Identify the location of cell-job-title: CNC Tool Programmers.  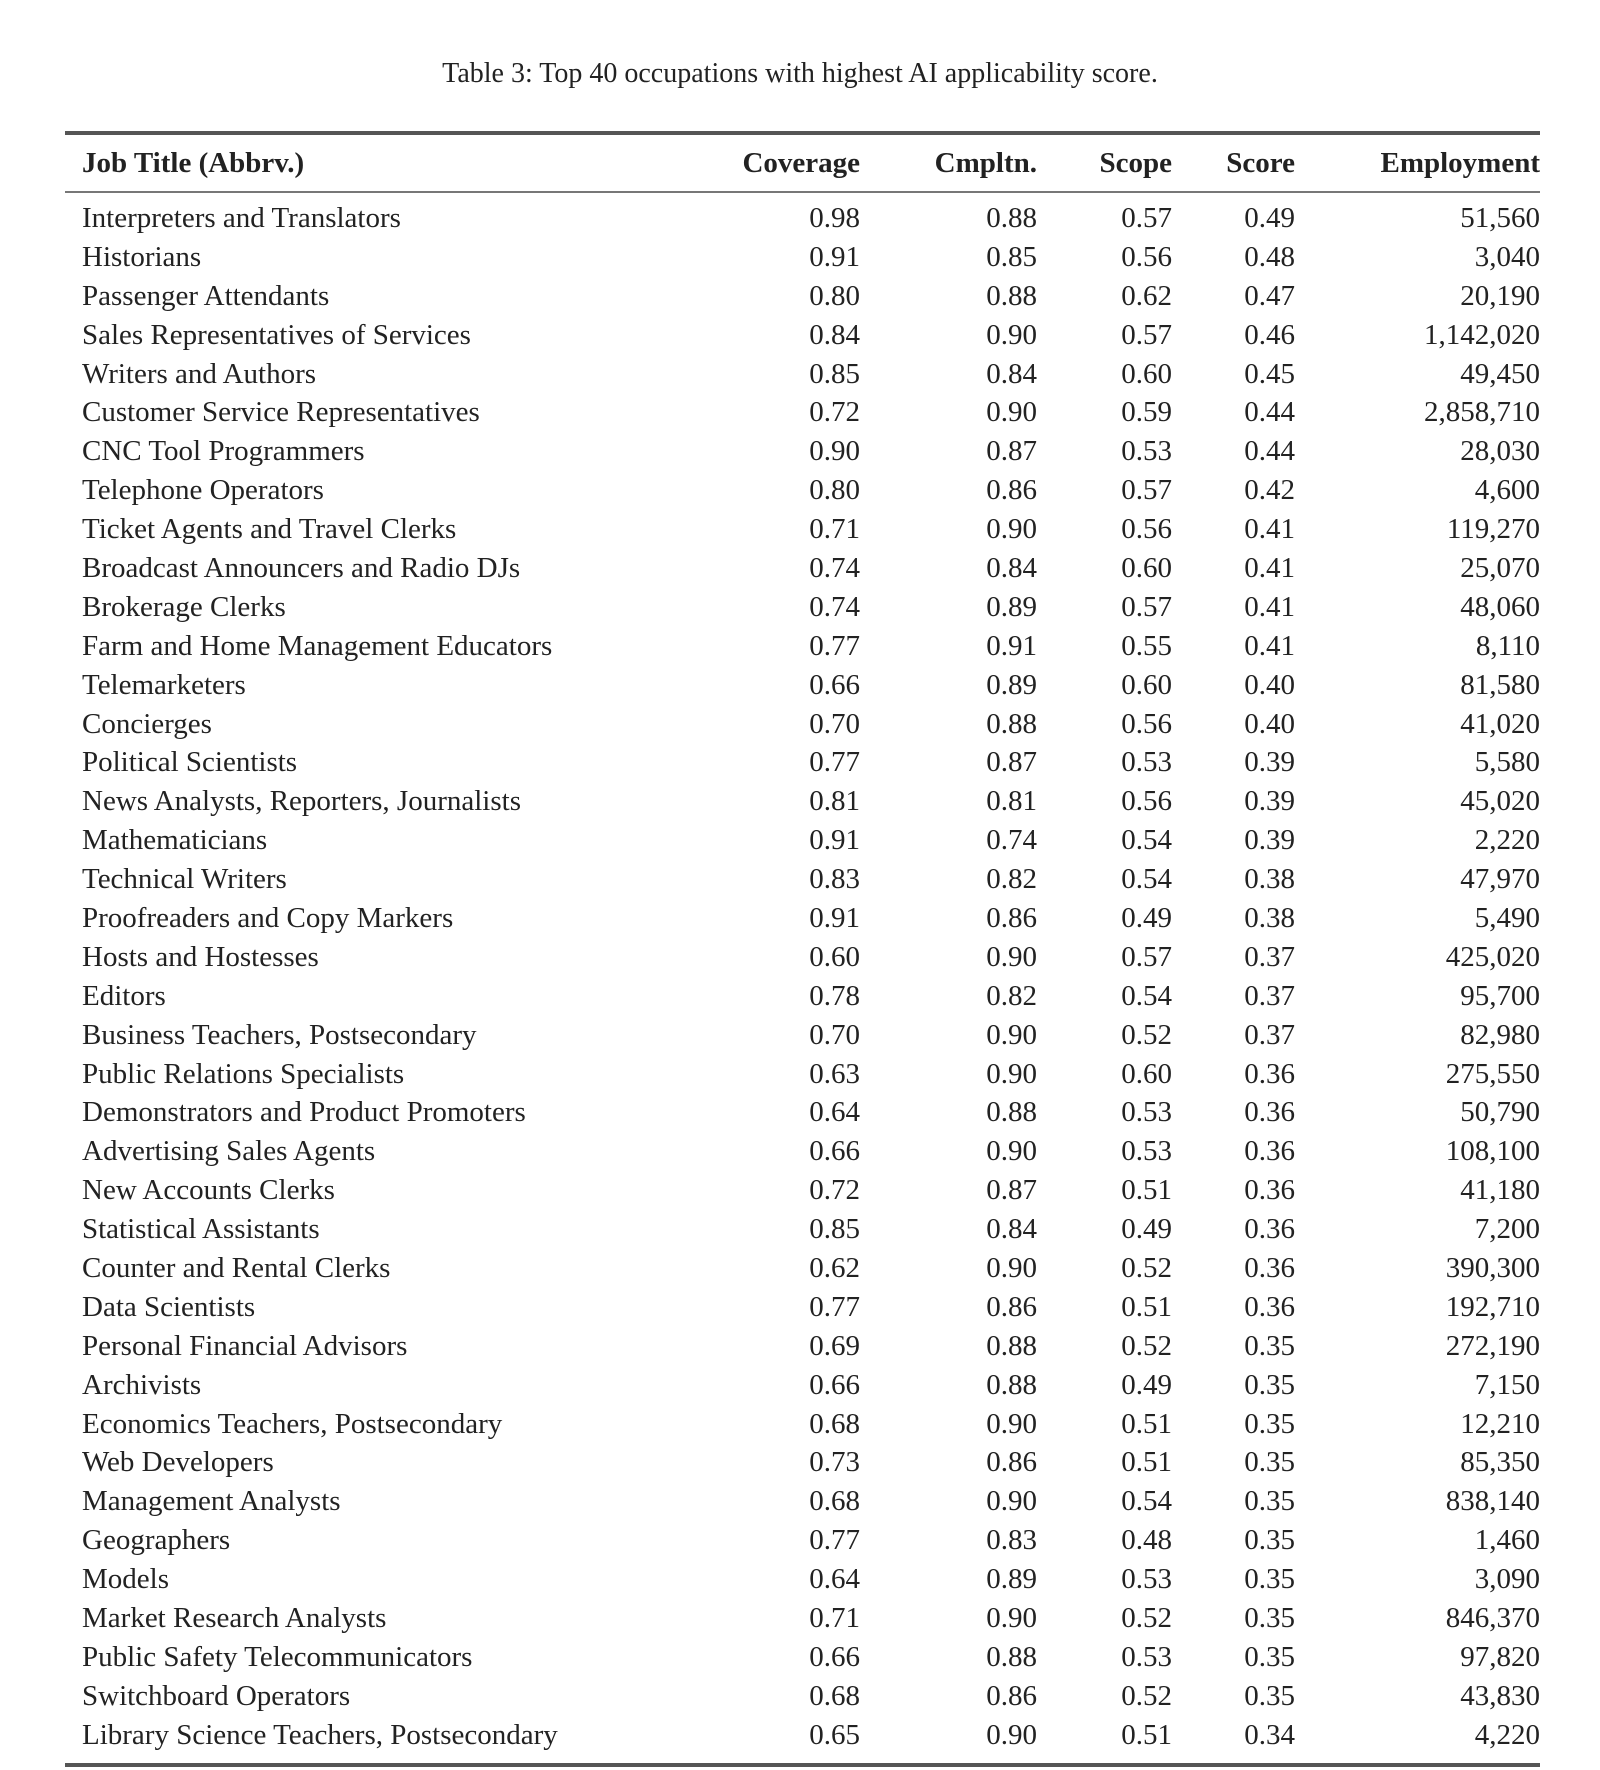
(223, 451).